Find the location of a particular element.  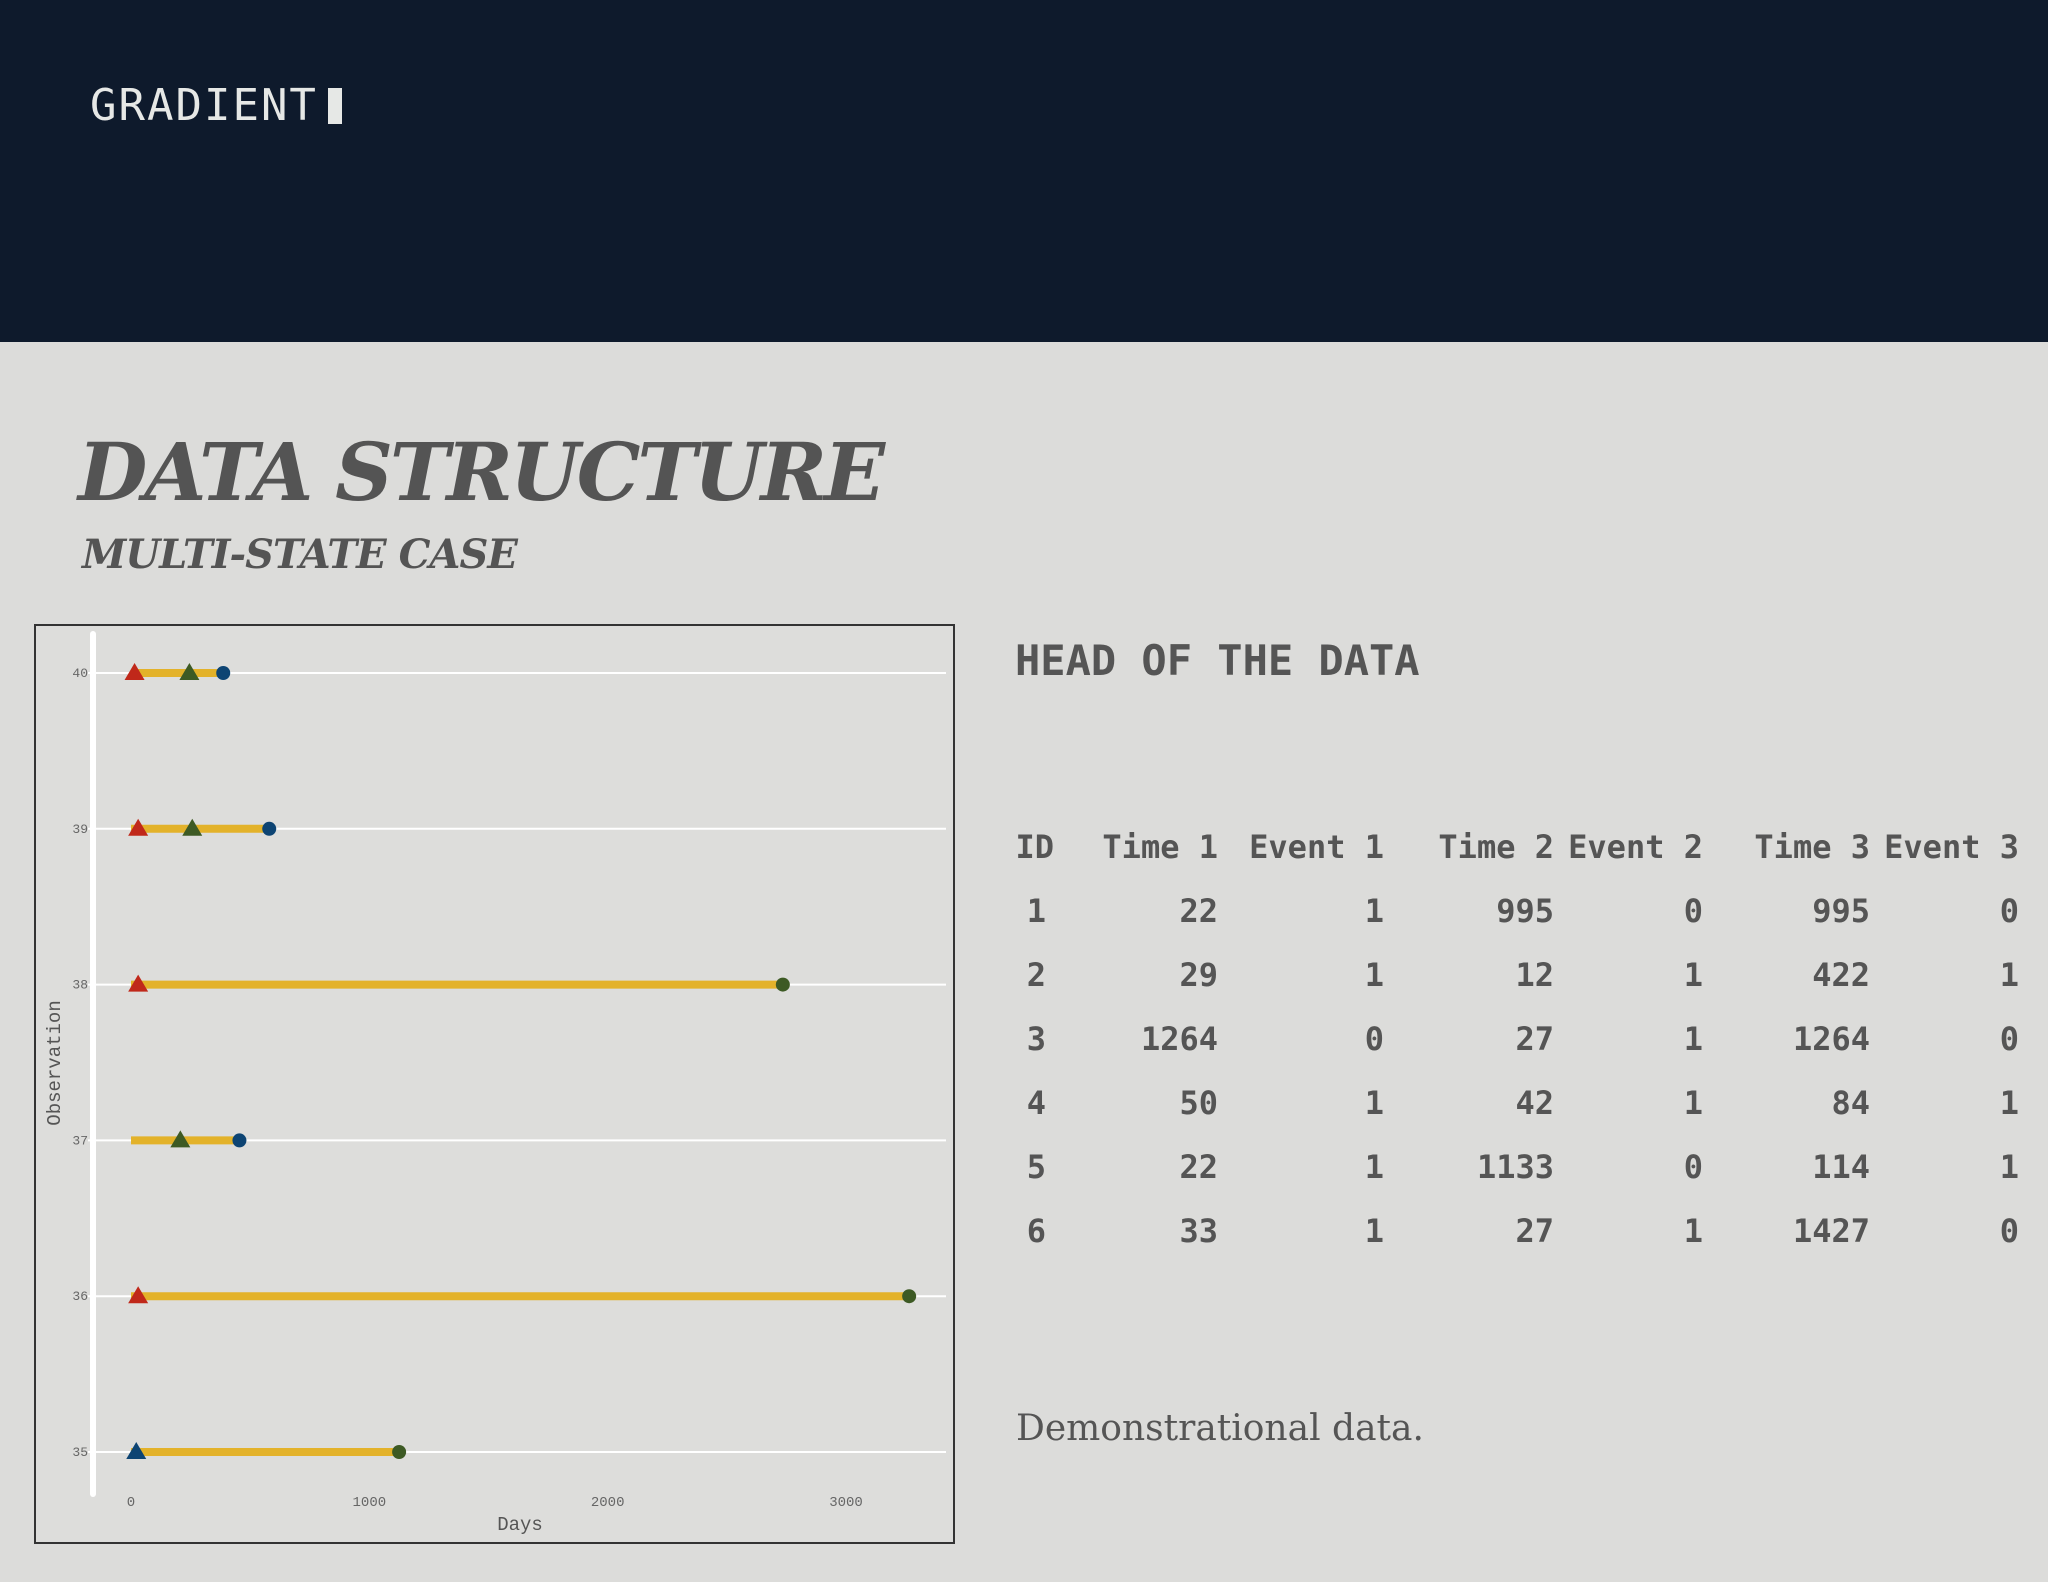

column-header: Time 1 is located at coordinates (1160, 847).